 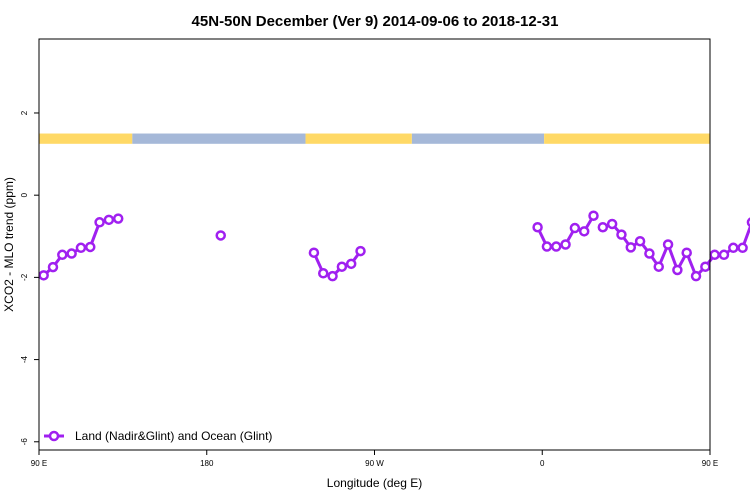 I want to click on y-tick-label: 2, so click(x=24, y=112).